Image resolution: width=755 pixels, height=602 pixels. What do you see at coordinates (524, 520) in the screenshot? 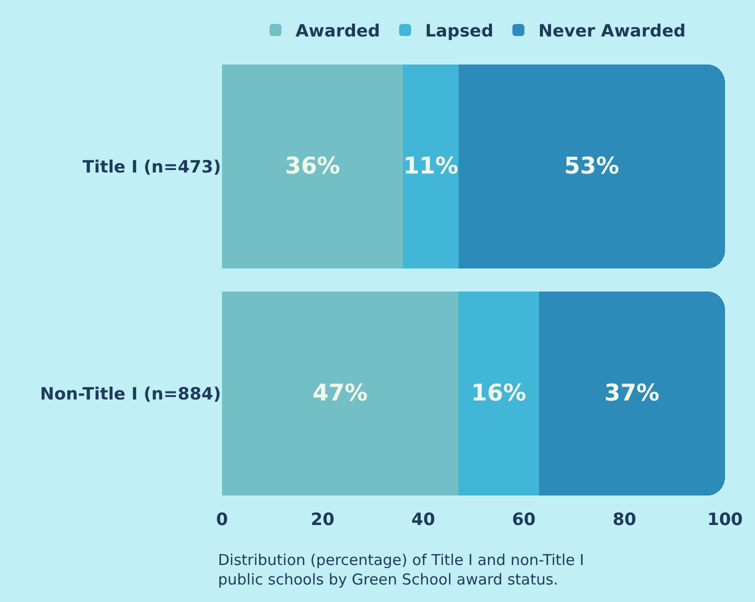
I see `x-tick-label: 60` at bounding box center [524, 520].